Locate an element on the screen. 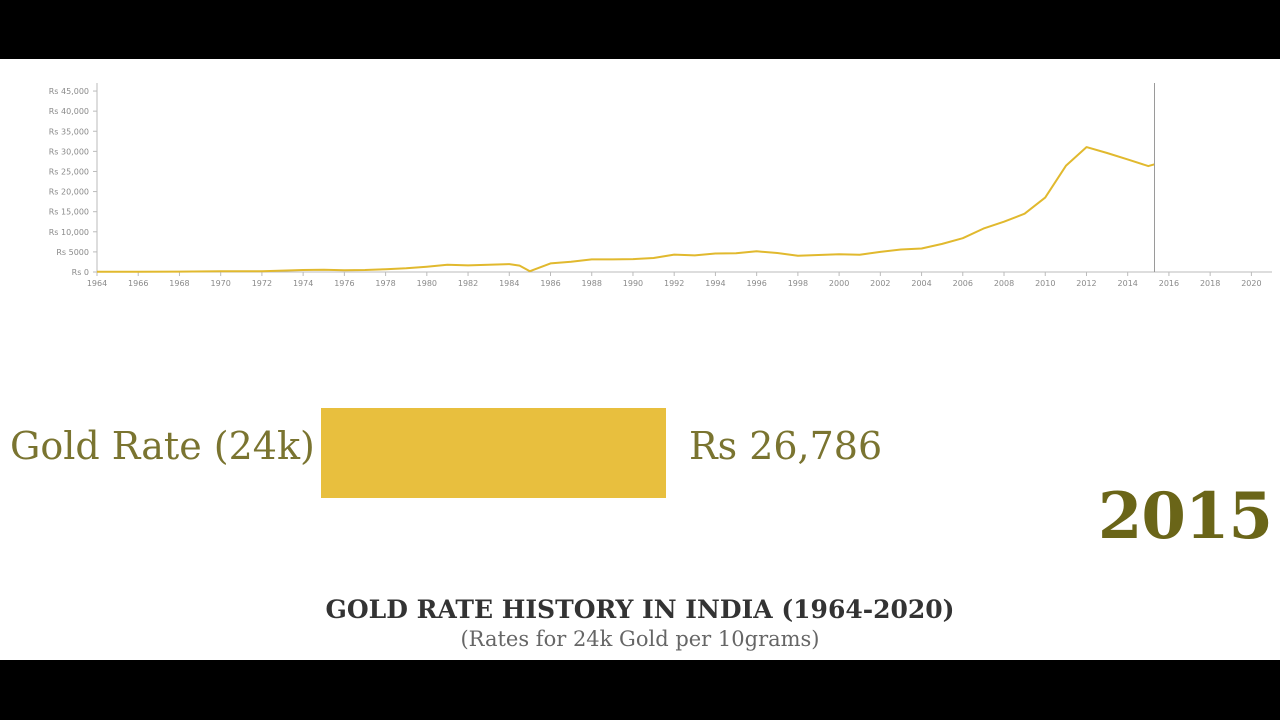 The height and width of the screenshot is (720, 1280). series-layer is located at coordinates (626, 209).